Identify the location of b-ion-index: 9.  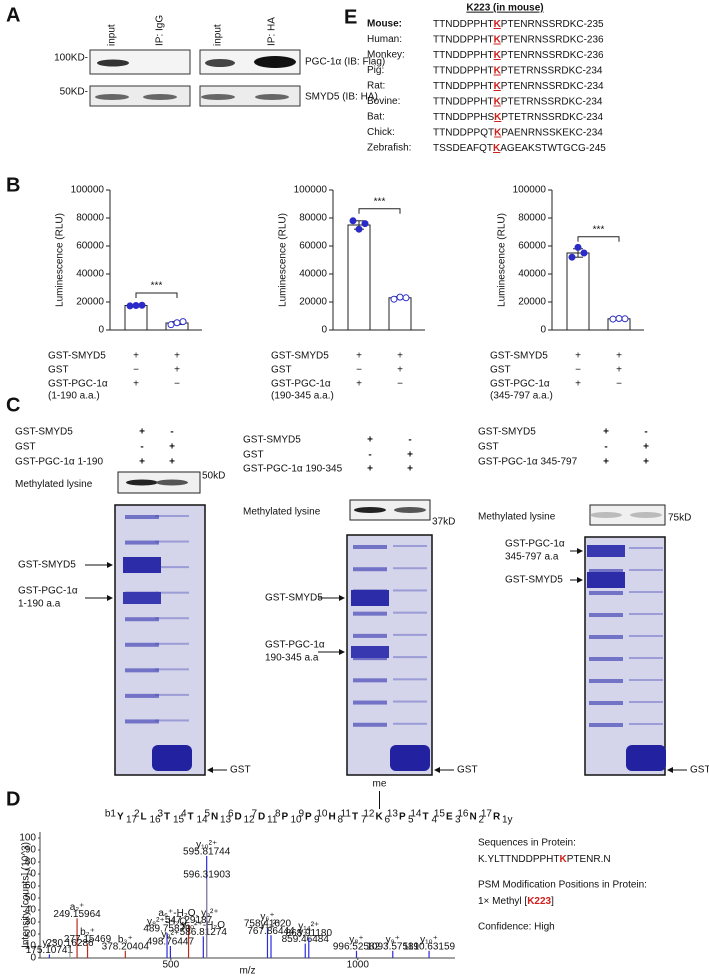
(301, 814).